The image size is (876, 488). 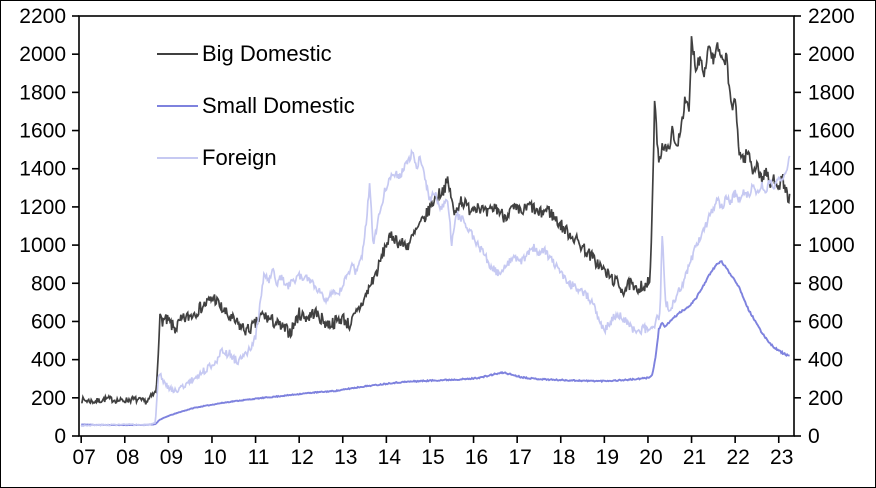 What do you see at coordinates (48, 321) in the screenshot?
I see `y-axis-label-left: 600` at bounding box center [48, 321].